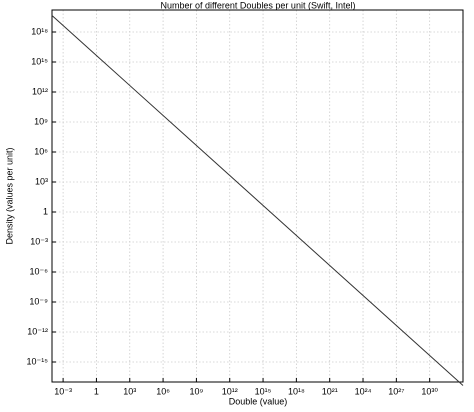  I want to click on x-tick-label: 10¹², so click(230, 391).